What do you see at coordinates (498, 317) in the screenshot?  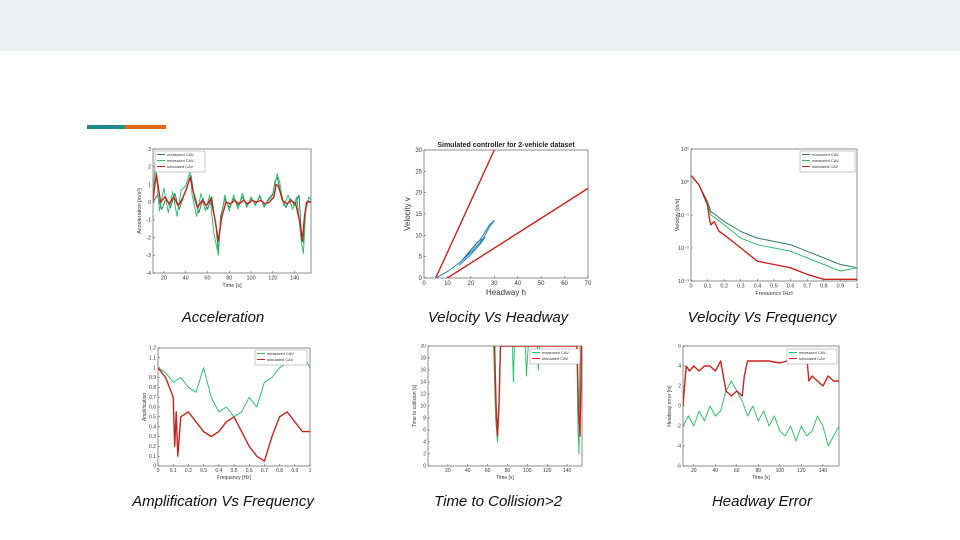 I see `caption-velocity-headway: Velocity Vs Headway` at bounding box center [498, 317].